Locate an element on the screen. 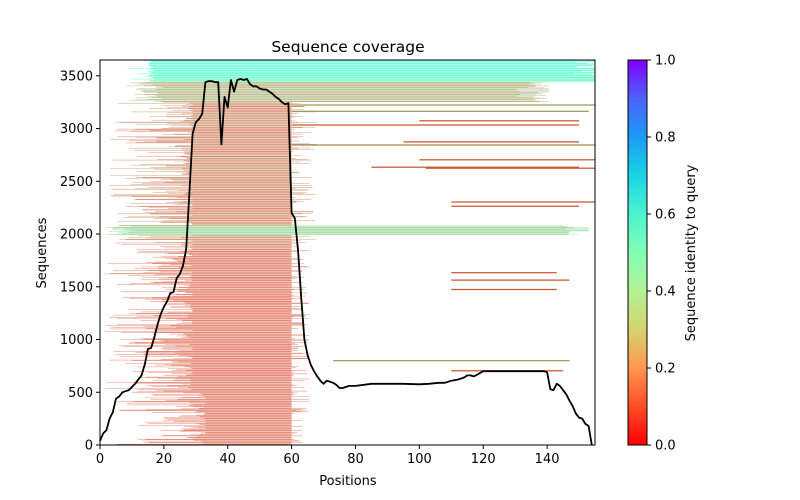 The width and height of the screenshot is (800, 500). y-tick-label: 2500 is located at coordinates (76, 182).